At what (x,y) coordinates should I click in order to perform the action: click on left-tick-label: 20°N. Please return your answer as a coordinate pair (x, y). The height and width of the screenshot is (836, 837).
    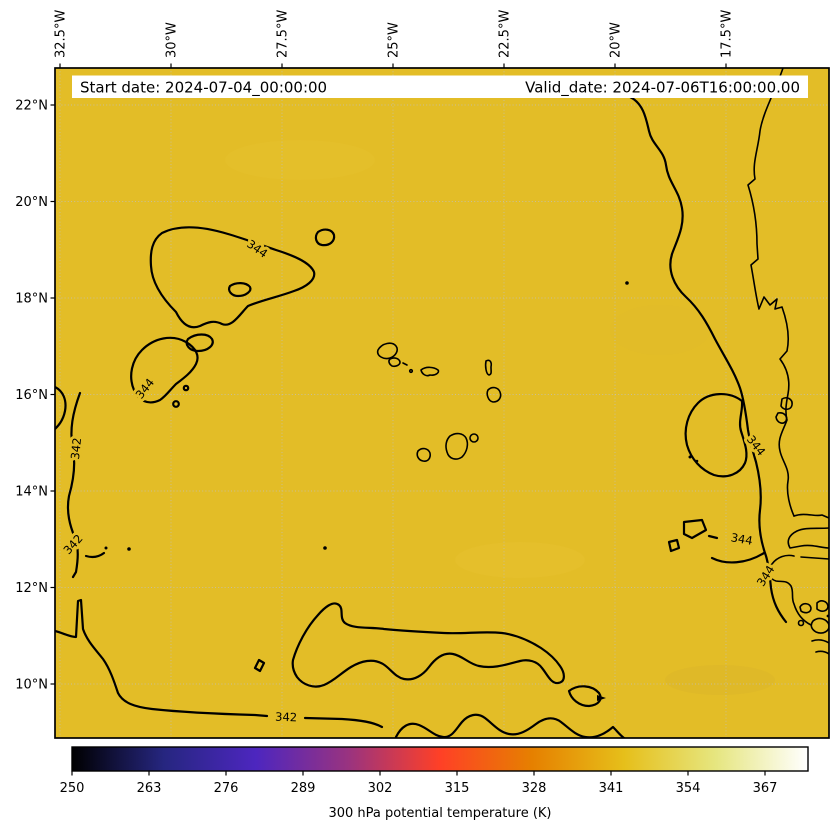
    Looking at the image, I should click on (31, 202).